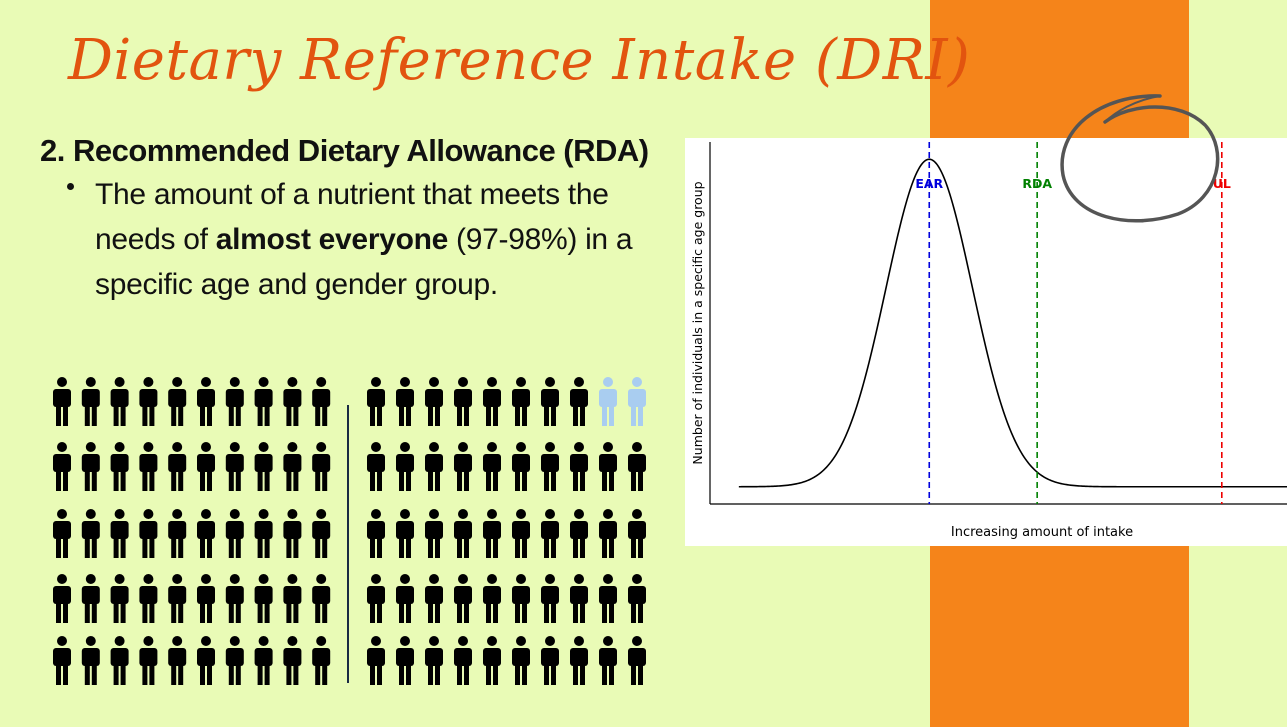 This screenshot has width=1287, height=727. I want to click on pictogram-divider, so click(348, 544).